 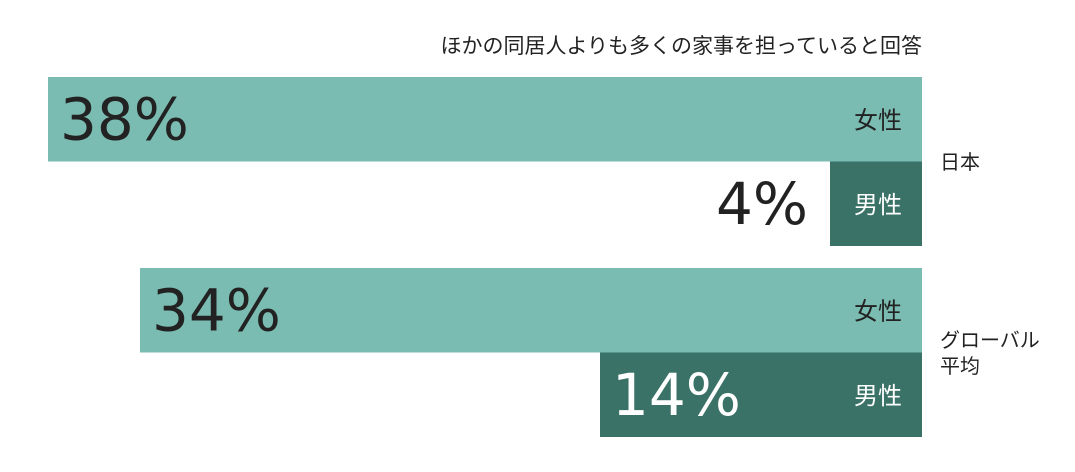 What do you see at coordinates (124, 119) in the screenshot?
I see `value-label: 38%` at bounding box center [124, 119].